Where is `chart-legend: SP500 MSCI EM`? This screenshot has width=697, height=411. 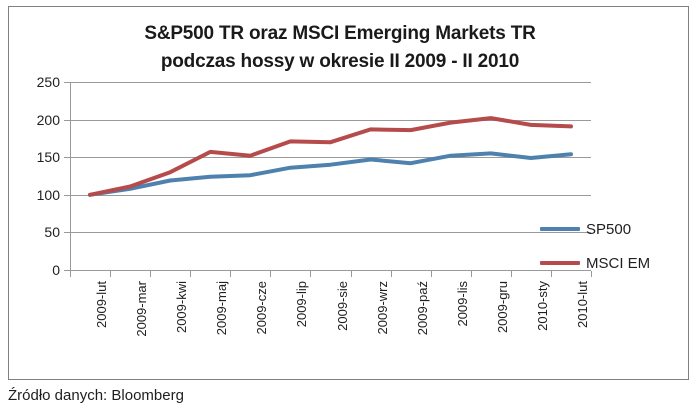
chart-legend: SP500 MSCI EM is located at coordinates (595, 246).